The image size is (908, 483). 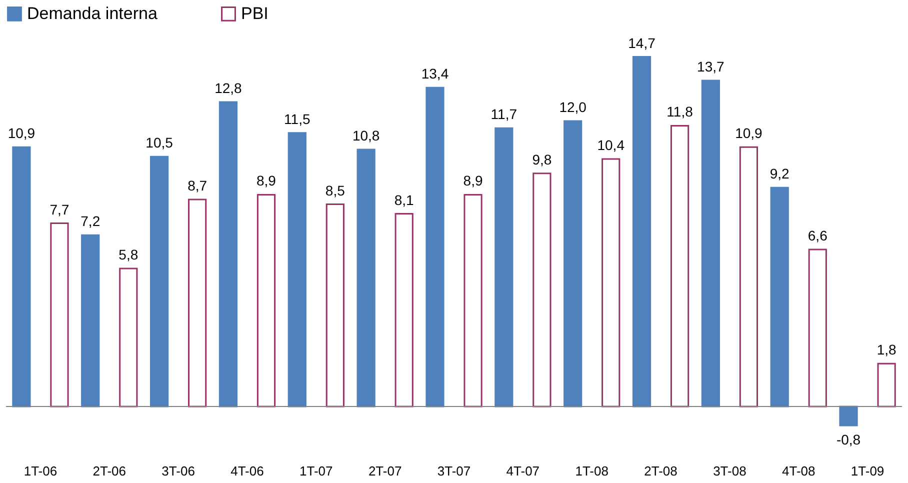 I want to click on data-label: 7,7, so click(x=60, y=209).